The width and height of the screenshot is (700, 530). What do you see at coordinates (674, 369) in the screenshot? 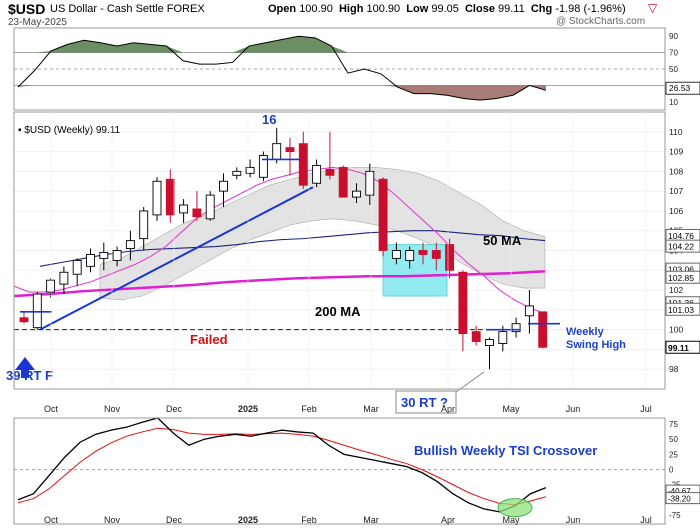
I see `price-tick-label: 98` at bounding box center [674, 369].